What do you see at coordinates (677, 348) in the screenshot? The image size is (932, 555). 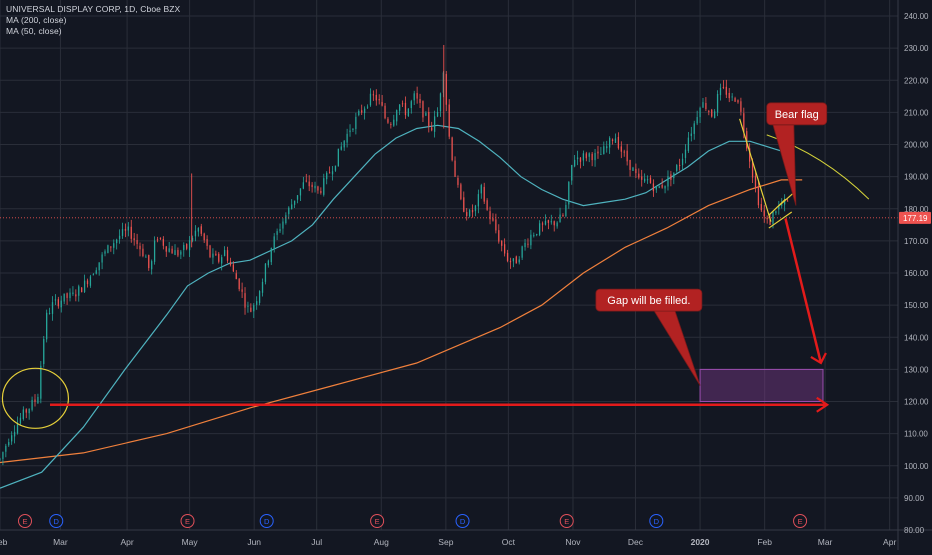 I see `gap-callout-tail` at bounding box center [677, 348].